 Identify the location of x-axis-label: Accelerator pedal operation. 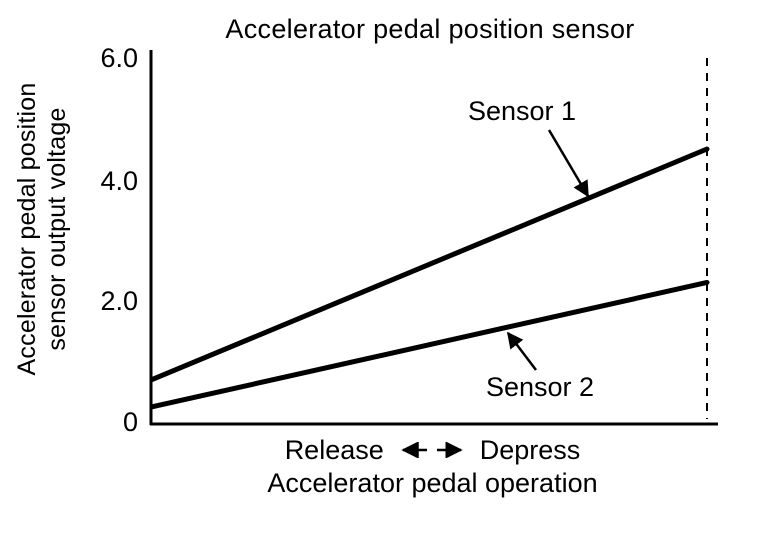
(432, 483).